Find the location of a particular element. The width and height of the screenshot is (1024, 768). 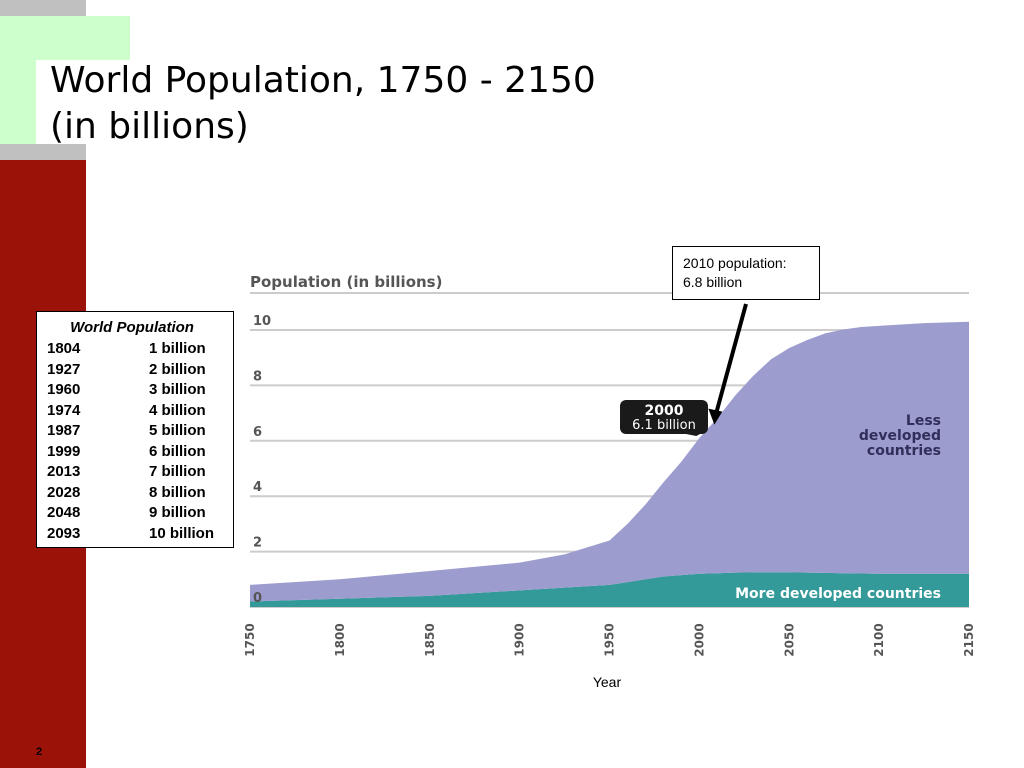

callout-arrow-head is located at coordinates (715, 416).